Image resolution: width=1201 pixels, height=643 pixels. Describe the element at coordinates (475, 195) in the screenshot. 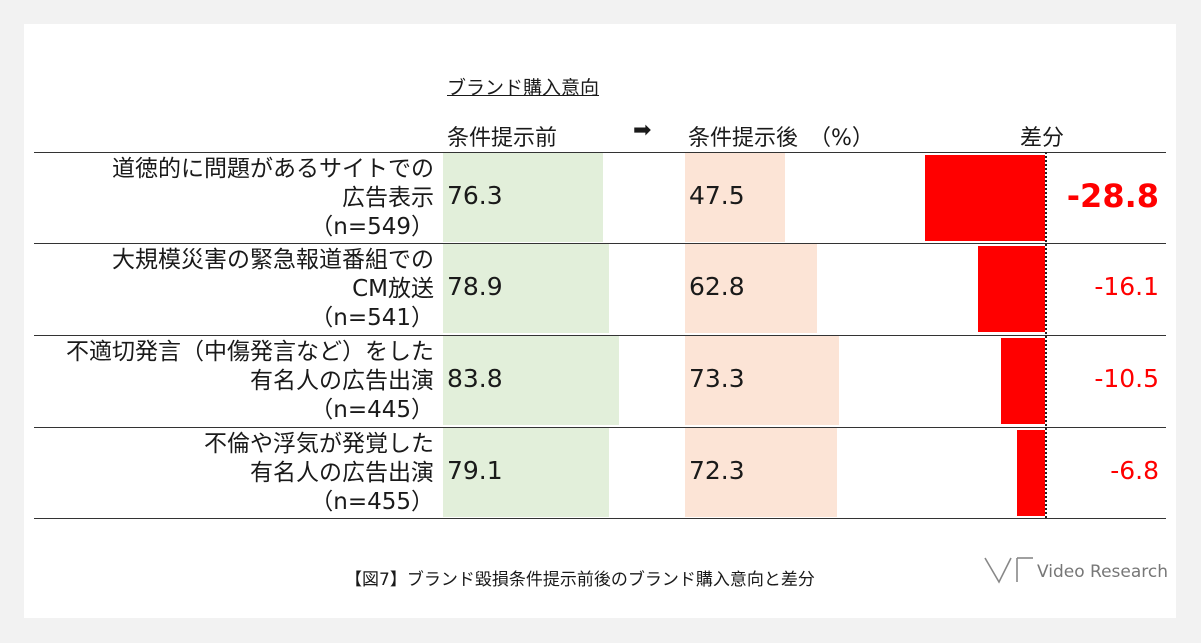

I see `value-before-0: 76.3` at that location.